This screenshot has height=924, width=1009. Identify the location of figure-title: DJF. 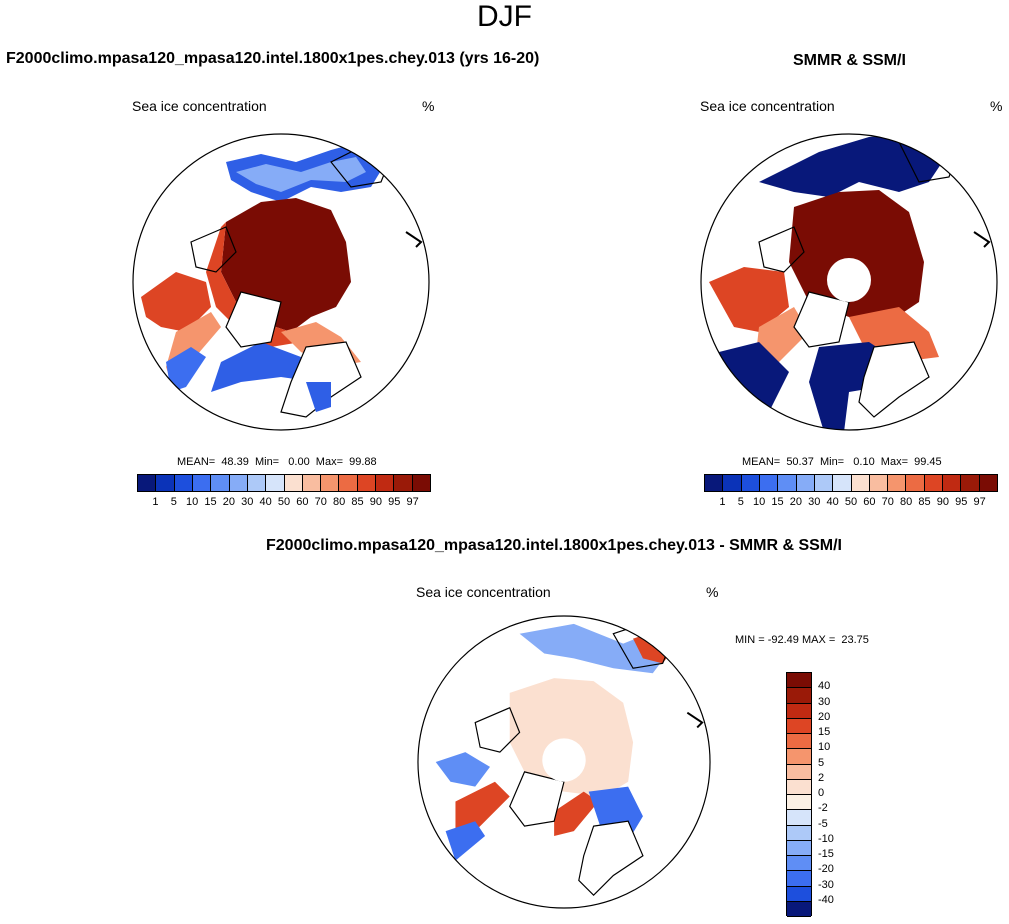
(504, 16).